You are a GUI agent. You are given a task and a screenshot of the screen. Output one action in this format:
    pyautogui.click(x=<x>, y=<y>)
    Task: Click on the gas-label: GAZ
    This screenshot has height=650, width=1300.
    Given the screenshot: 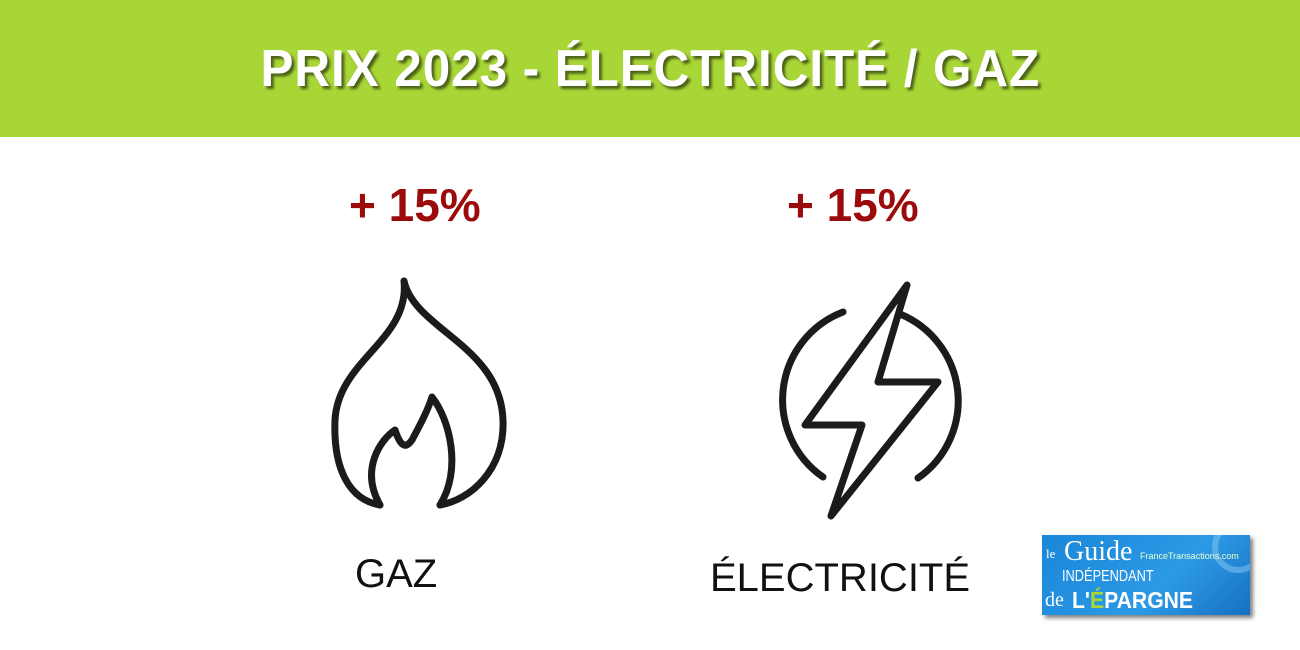 What is the action you would take?
    pyautogui.click(x=396, y=574)
    